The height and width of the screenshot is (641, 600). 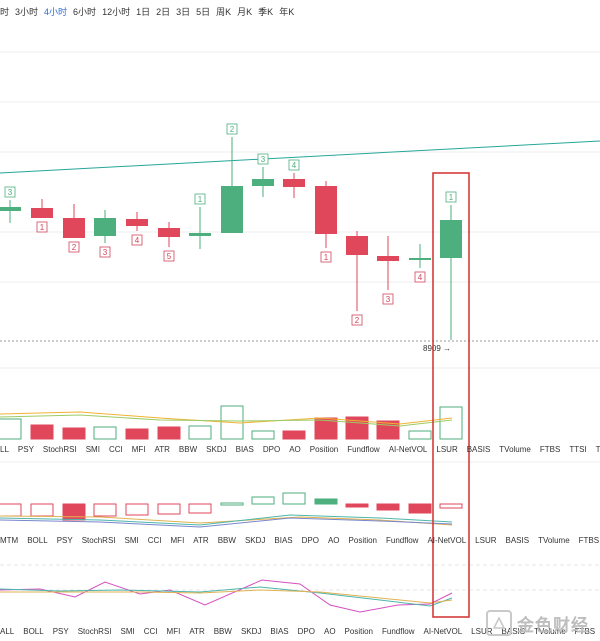 What do you see at coordinates (4, 449) in the screenshot?
I see `indicator-tab: LL` at bounding box center [4, 449].